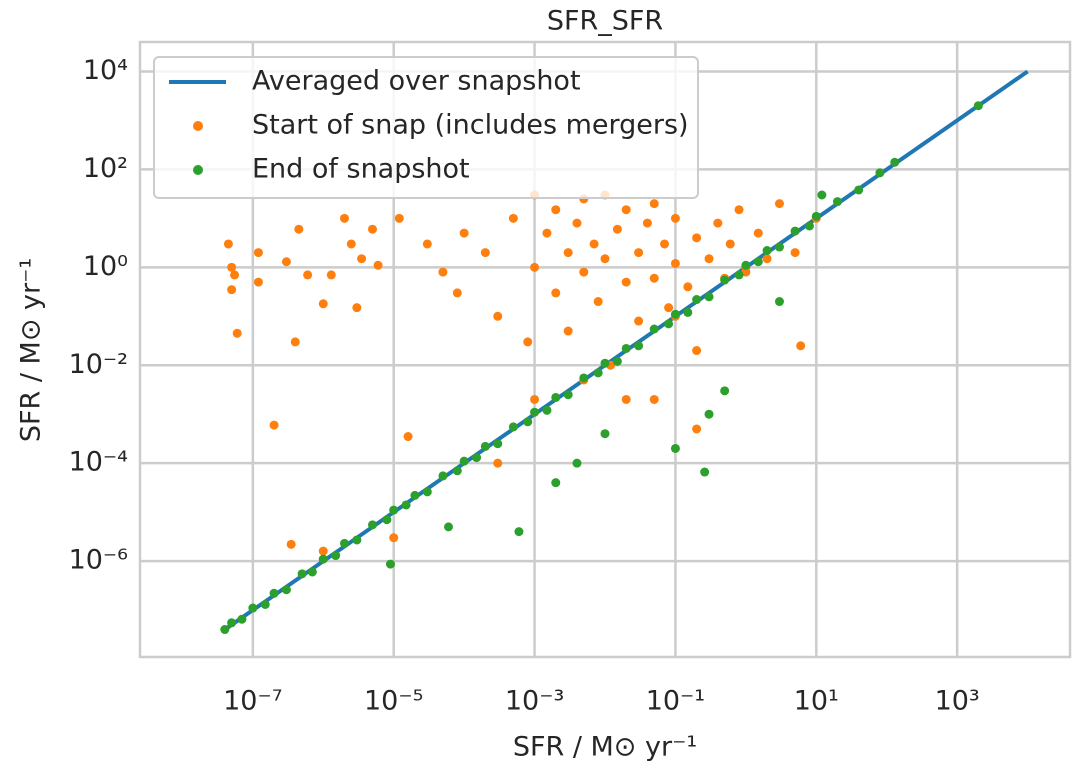 Image resolution: width=1078 pixels, height=778 pixels. Describe the element at coordinates (470, 125) in the screenshot. I see `legend-label: Start of snap (includes mergers)` at that location.